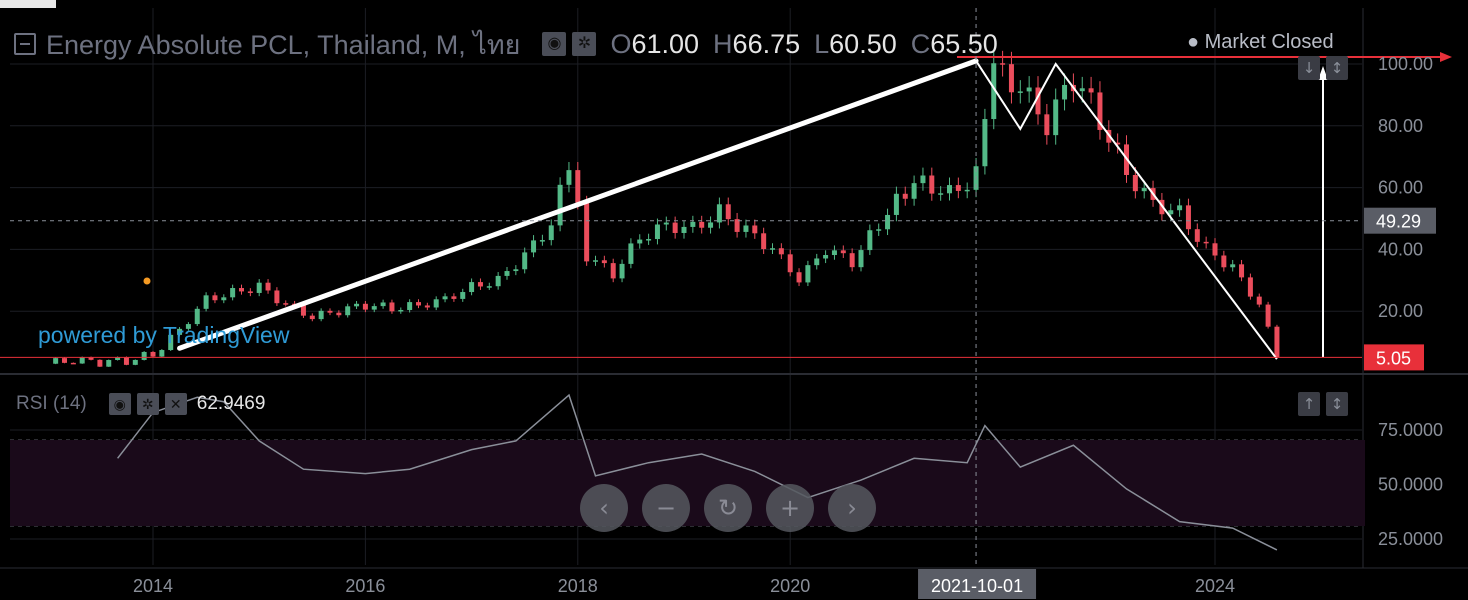 This screenshot has width=1468, height=600. What do you see at coordinates (1337, 404) in the screenshot?
I see `rsi-scale-updown-icon: ↕` at bounding box center [1337, 404].